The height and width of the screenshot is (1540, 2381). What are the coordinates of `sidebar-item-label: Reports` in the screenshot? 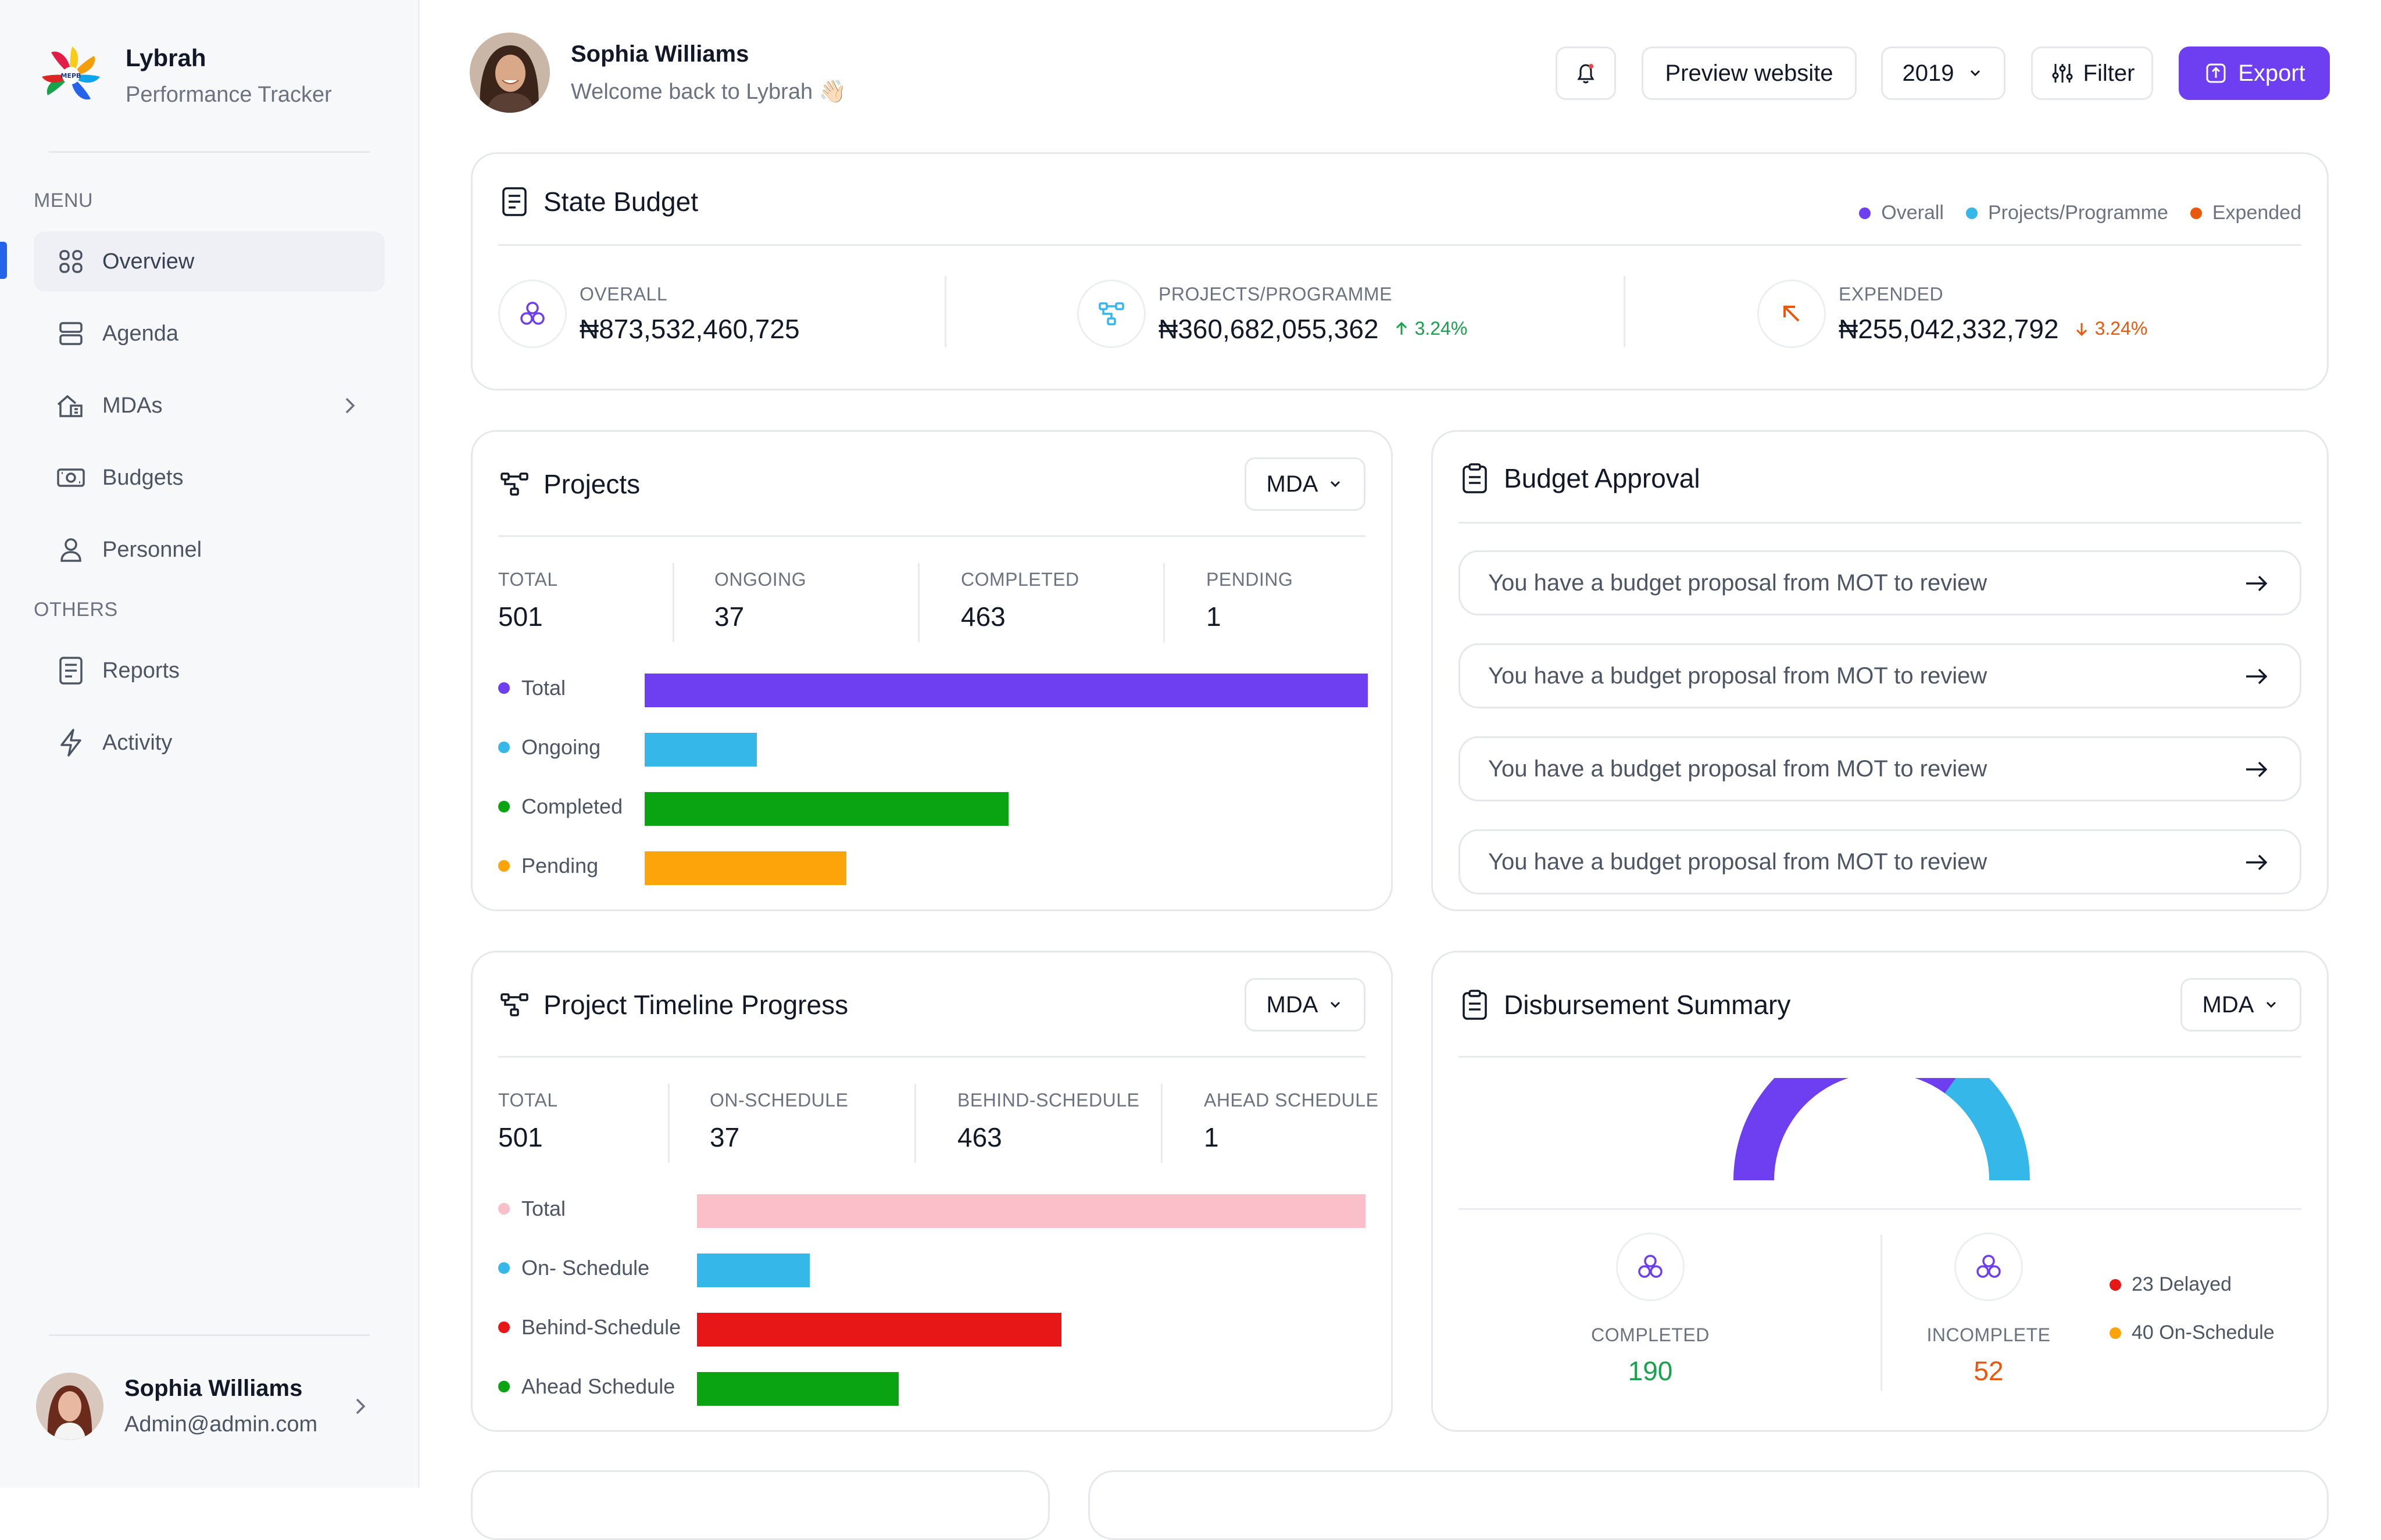 It's located at (141, 670).